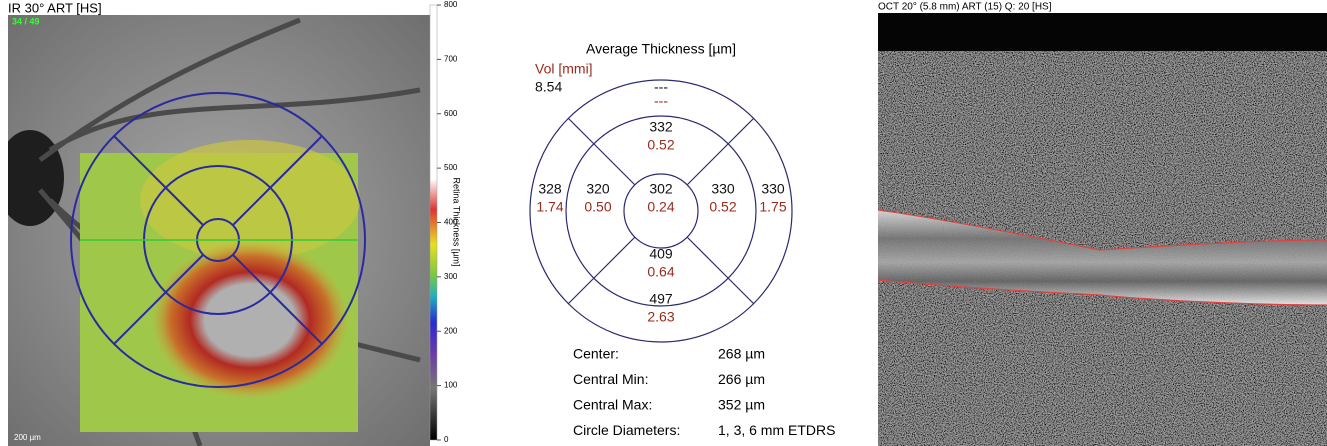 The image size is (1327, 446). Describe the element at coordinates (741, 405) in the screenshot. I see `stat-value: 352 µm` at that location.